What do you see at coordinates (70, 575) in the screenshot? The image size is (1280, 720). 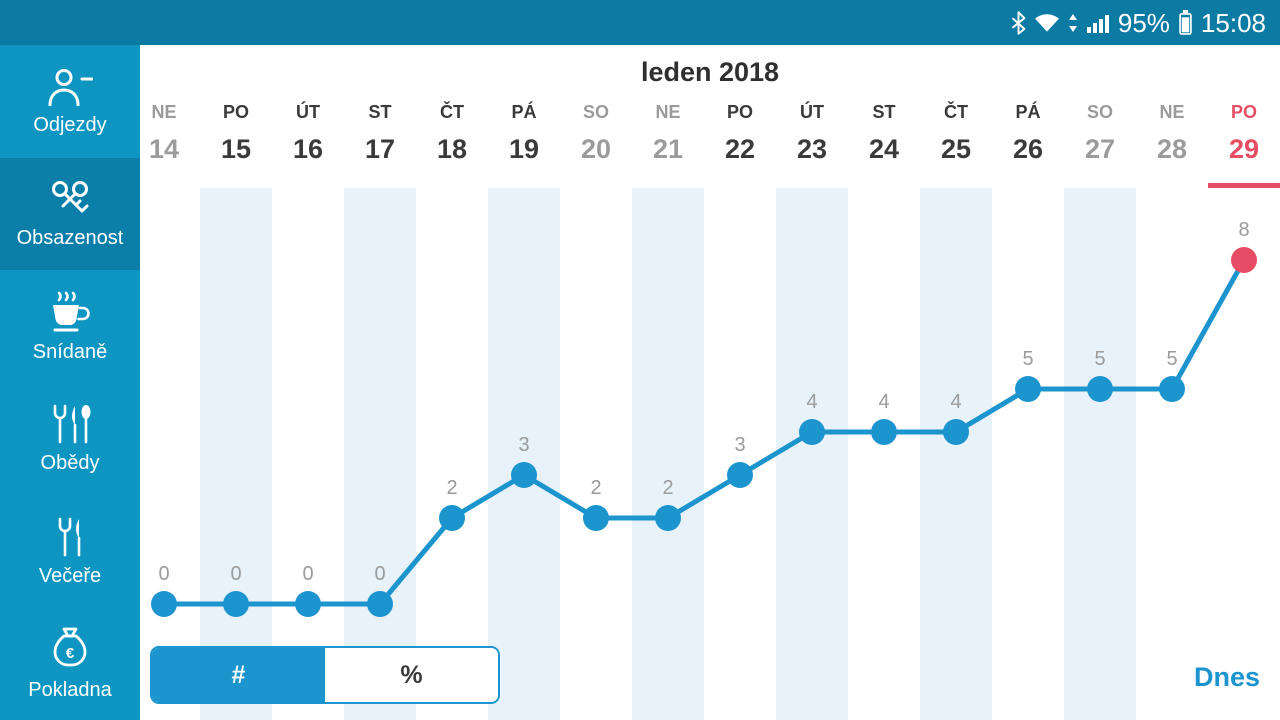 I see `sidebar-item-label: Večeře` at bounding box center [70, 575].